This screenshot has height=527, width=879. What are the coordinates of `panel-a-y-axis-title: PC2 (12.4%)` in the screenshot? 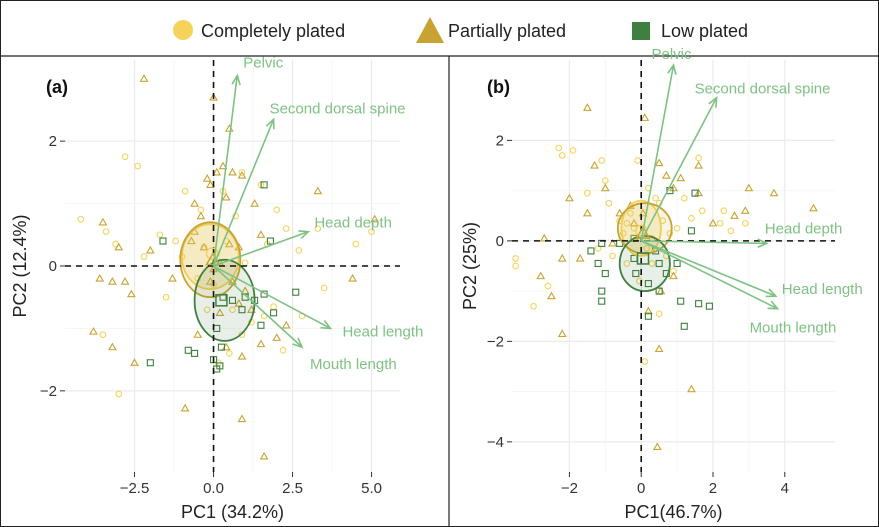 It's located at (20, 265).